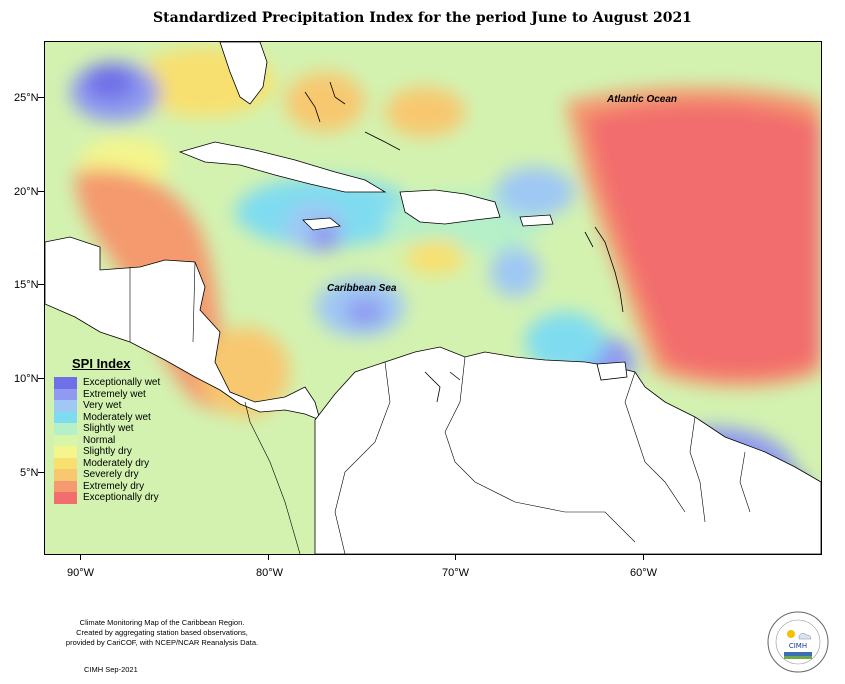 This screenshot has height=684, width=845. I want to click on legend-item: Slightly dry, so click(114, 452).